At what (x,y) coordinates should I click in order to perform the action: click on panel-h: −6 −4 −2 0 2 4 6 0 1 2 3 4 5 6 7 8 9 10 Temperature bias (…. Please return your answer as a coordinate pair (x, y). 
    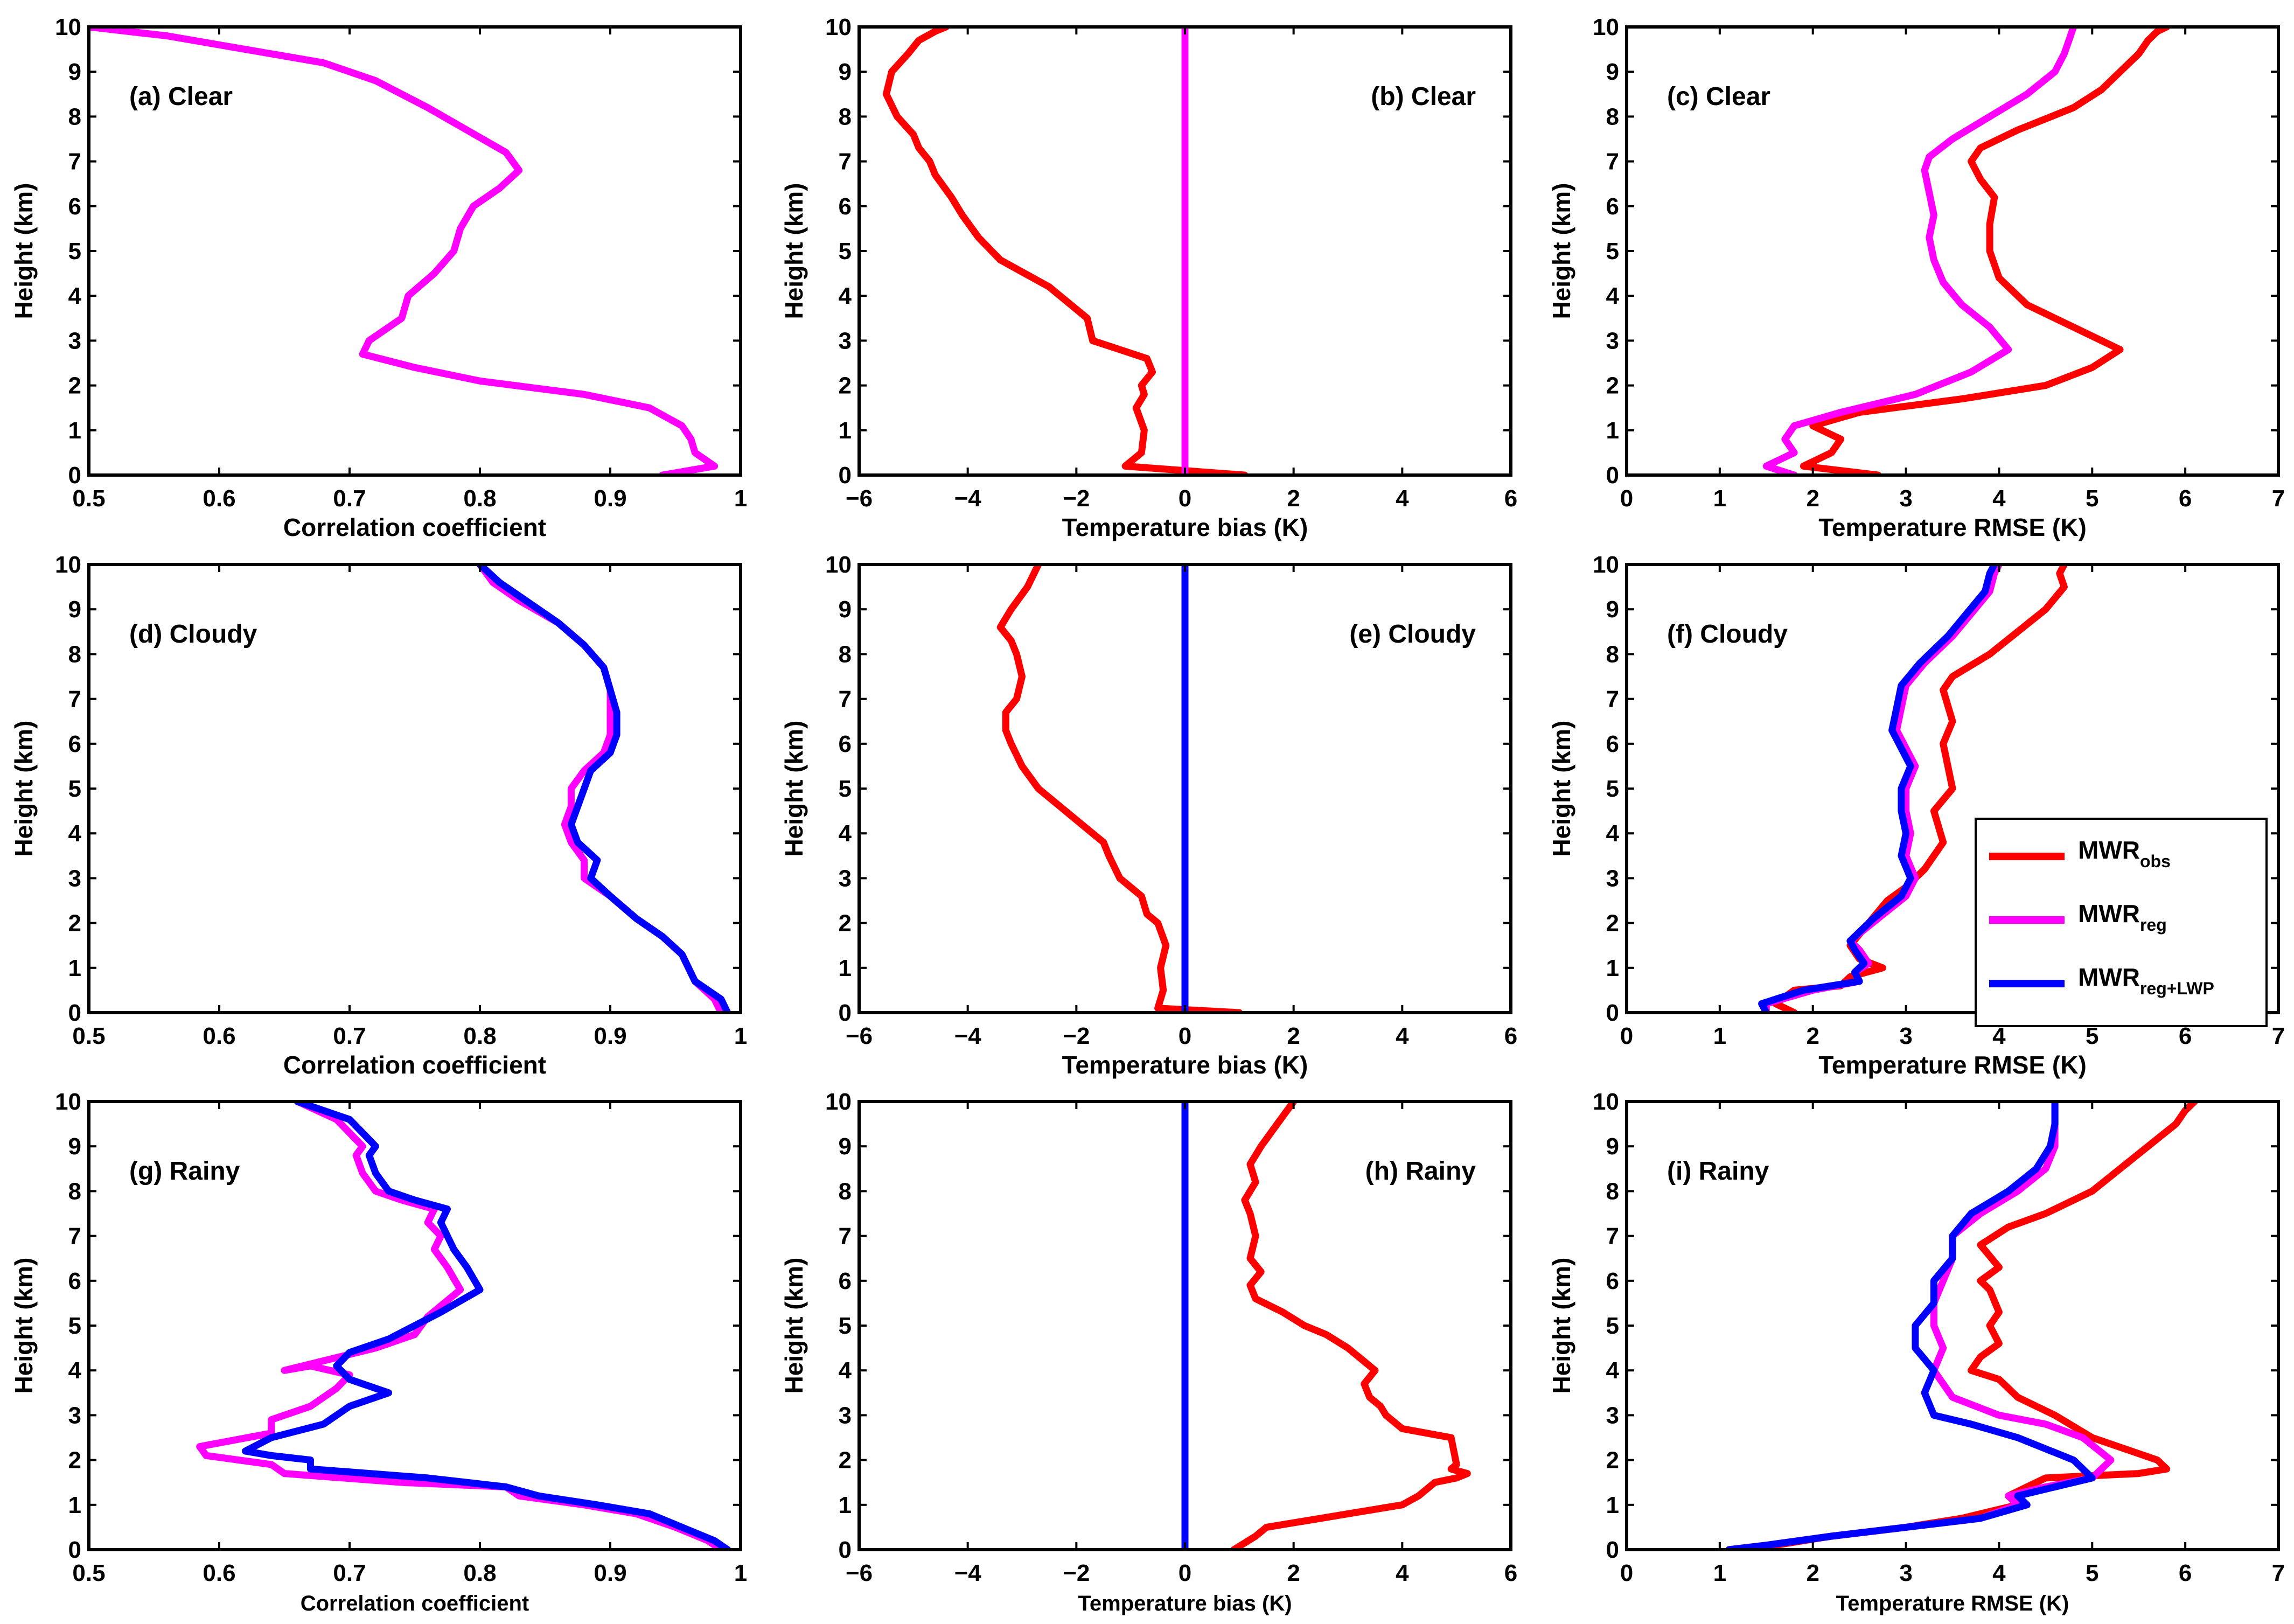
    Looking at the image, I should click on (1148, 1352).